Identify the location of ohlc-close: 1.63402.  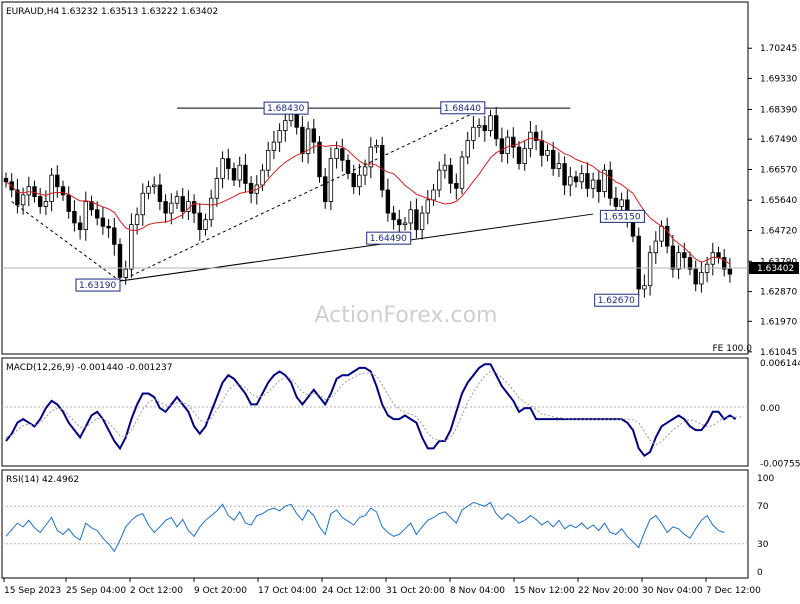
(199, 12).